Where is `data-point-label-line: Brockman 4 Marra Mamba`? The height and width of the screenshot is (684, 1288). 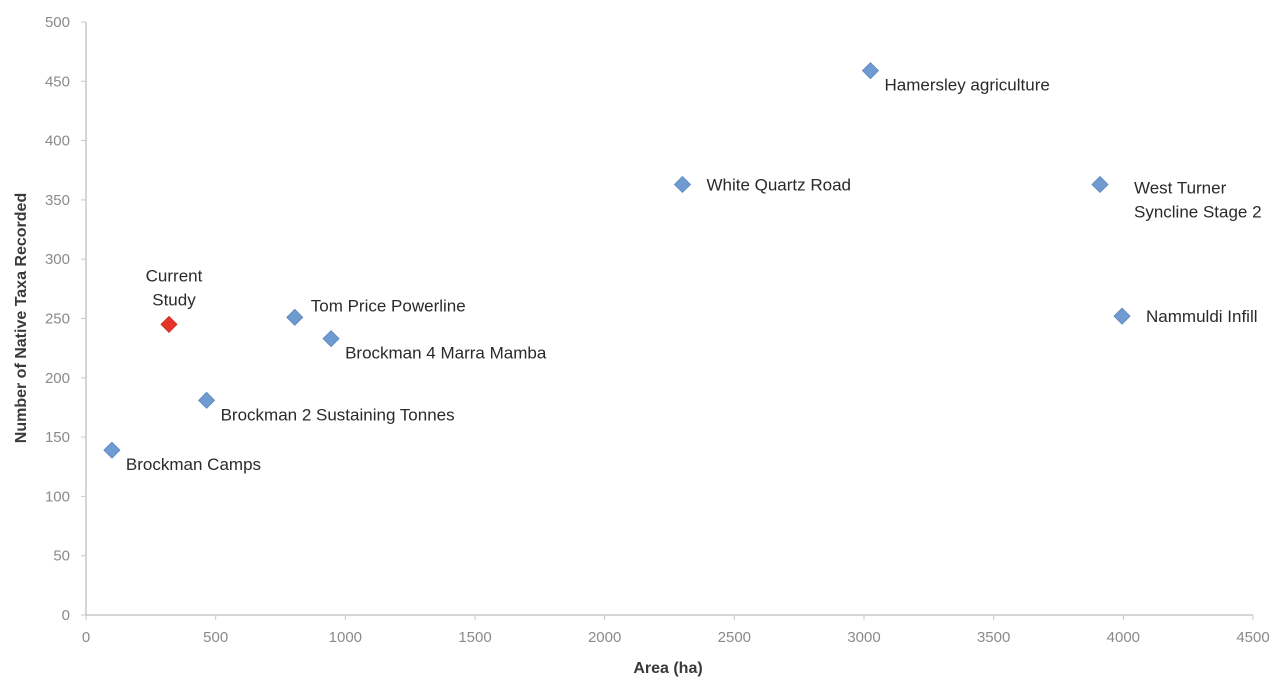
data-point-label-line: Brockman 4 Marra Mamba is located at coordinates (446, 353).